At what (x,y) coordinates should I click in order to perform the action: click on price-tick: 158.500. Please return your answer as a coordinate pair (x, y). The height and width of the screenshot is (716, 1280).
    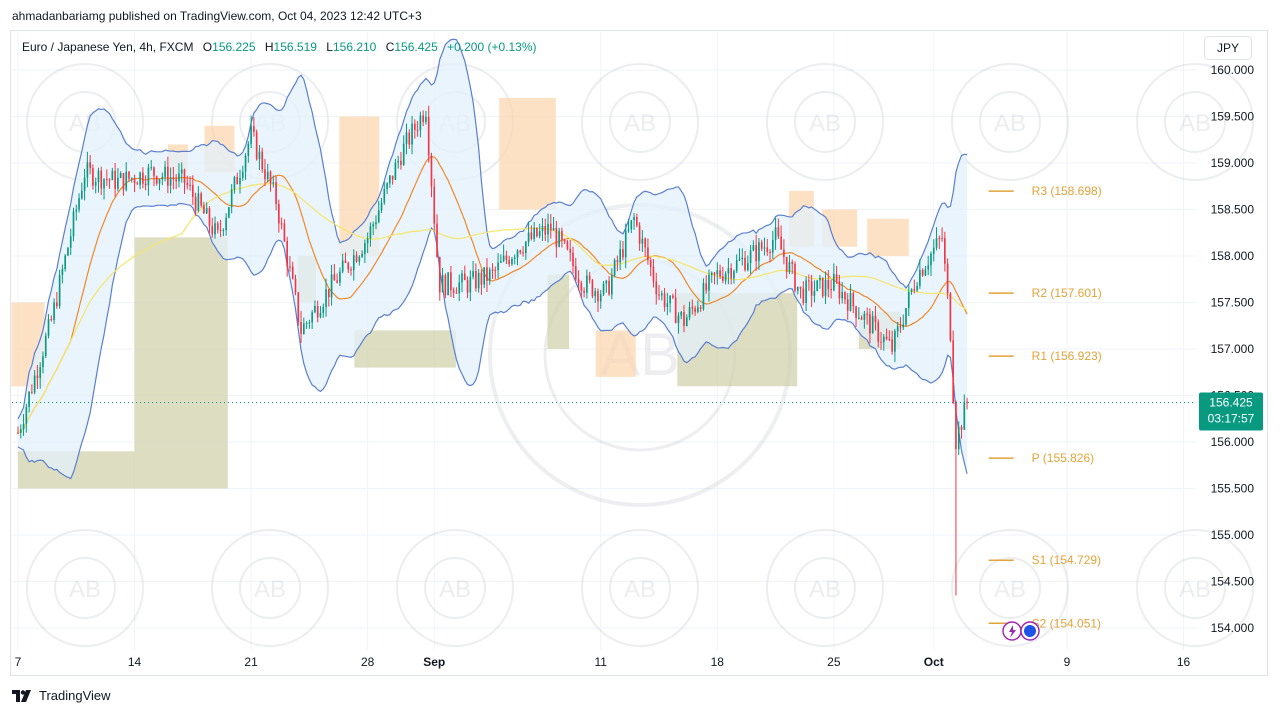
    Looking at the image, I should click on (1233, 210).